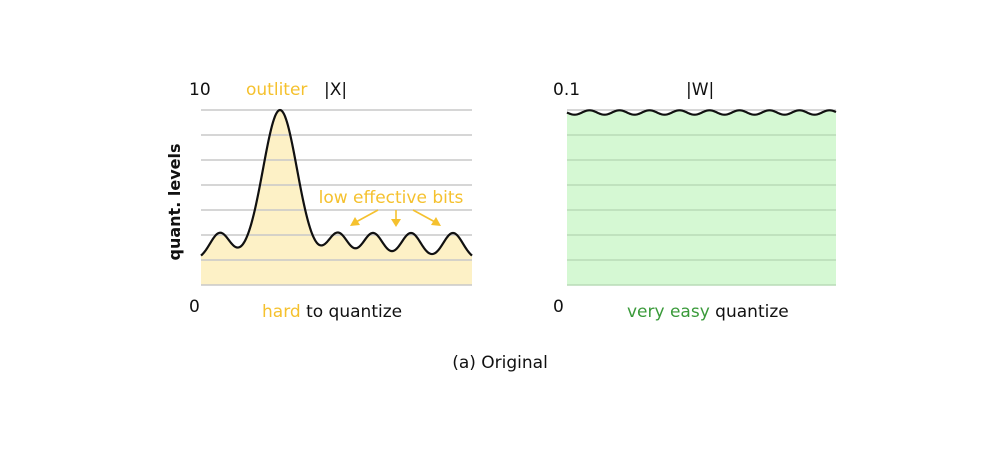 The image size is (1000, 454). What do you see at coordinates (364, 218) in the screenshot?
I see `arrow-left` at bounding box center [364, 218].